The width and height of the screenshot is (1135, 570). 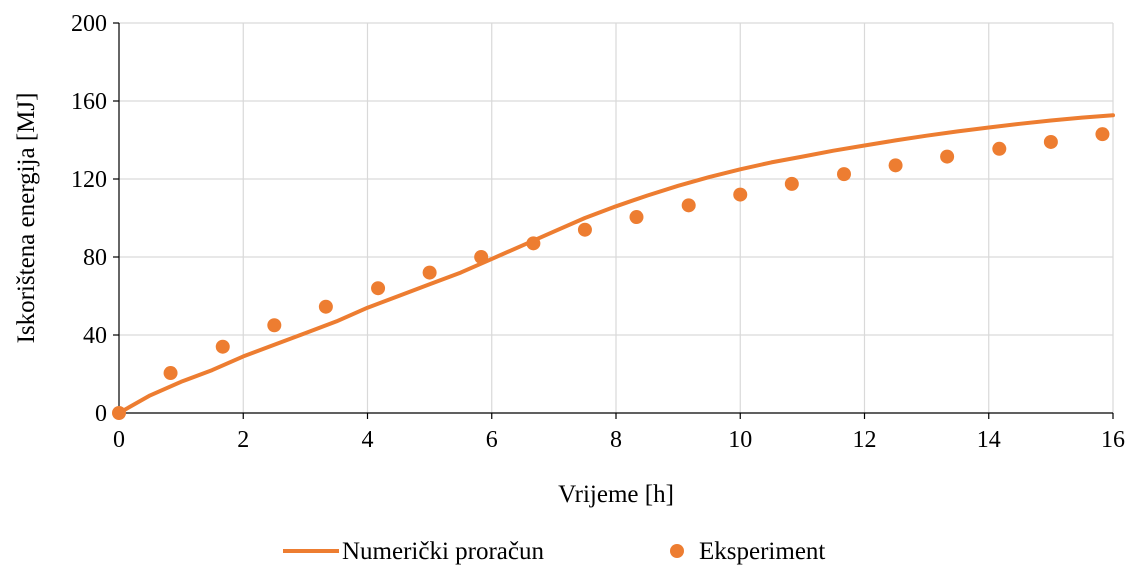 What do you see at coordinates (762, 551) in the screenshot?
I see `legend-label-eksperiment: Eksperiment` at bounding box center [762, 551].